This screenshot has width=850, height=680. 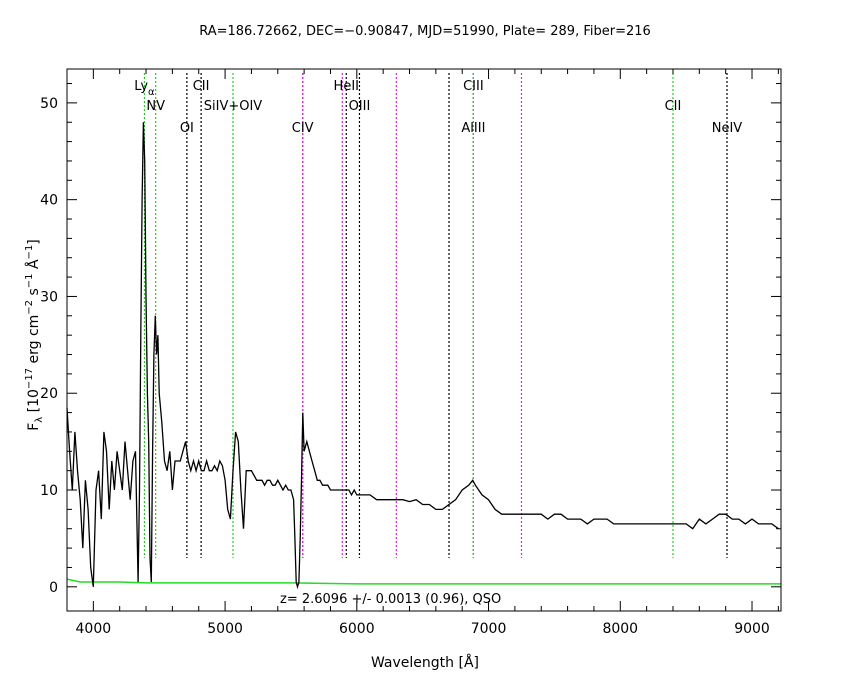 I want to click on y-tick-label: 10, so click(x=49, y=491).